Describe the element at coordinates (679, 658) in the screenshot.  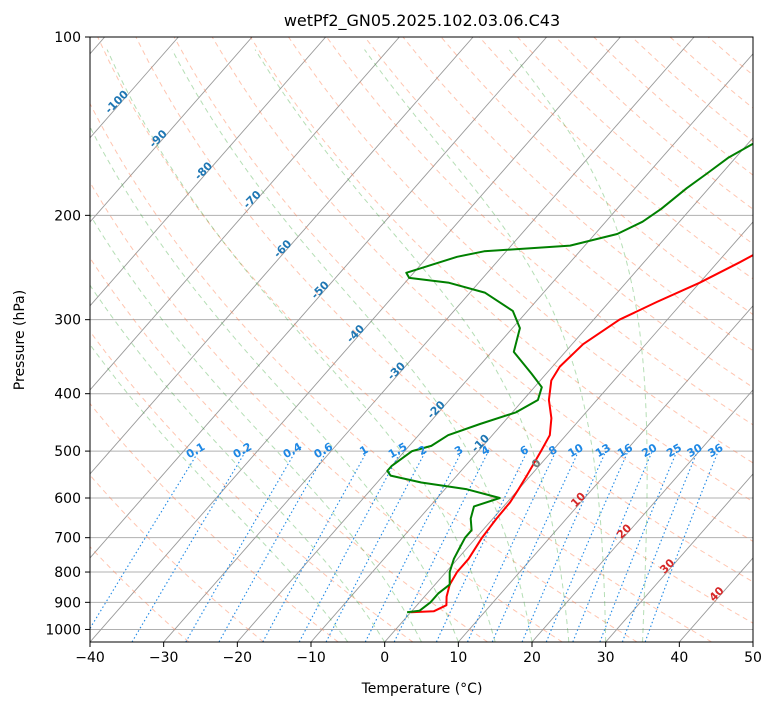
I see `x-tick-label: 40` at that location.